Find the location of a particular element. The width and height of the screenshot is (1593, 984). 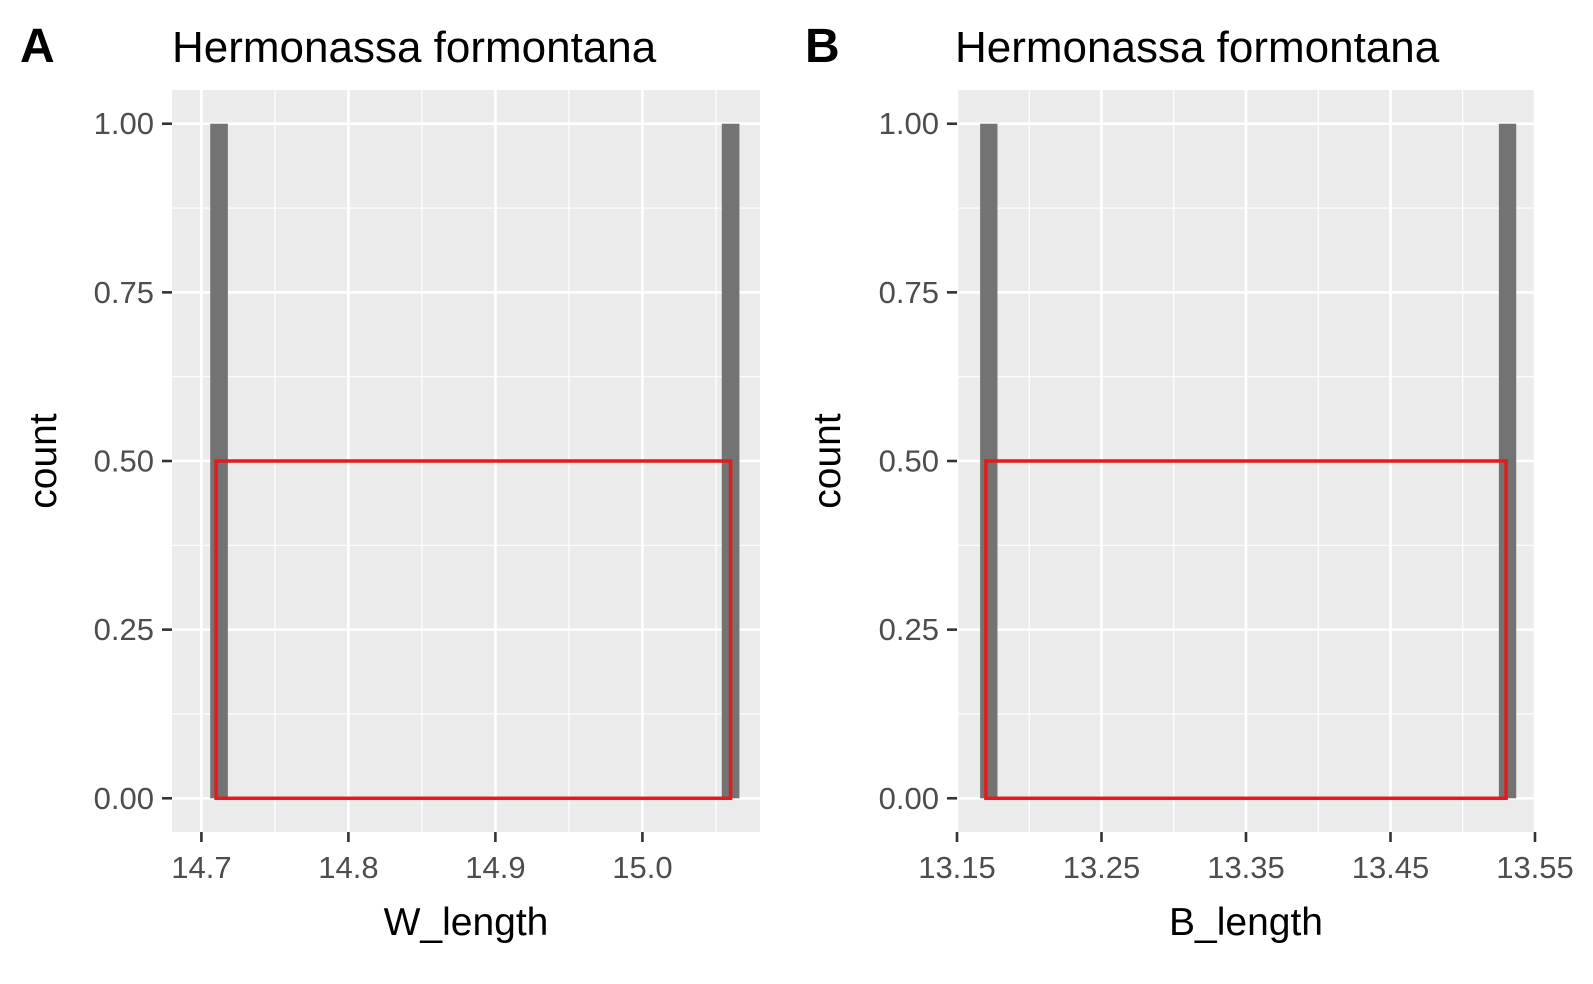

x-tick-label: 13.45 is located at coordinates (1391, 867).